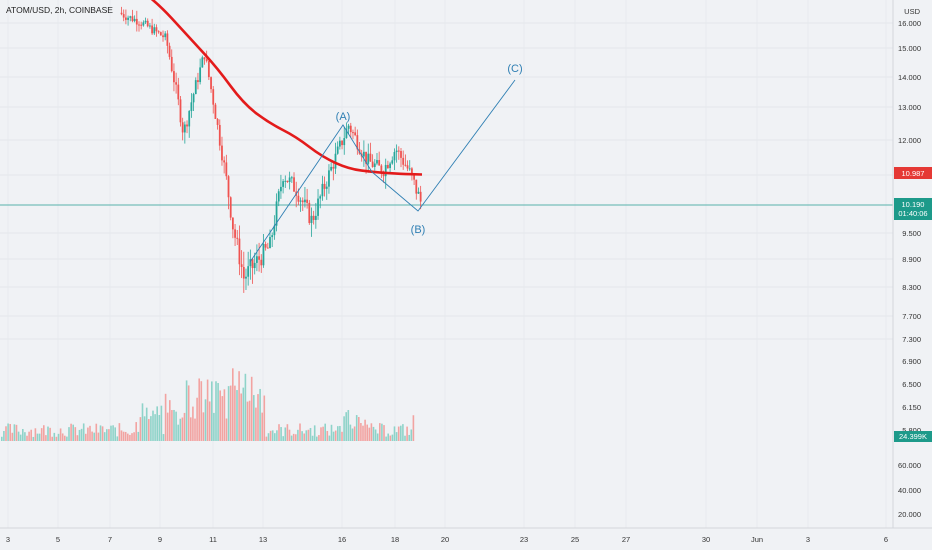 The width and height of the screenshot is (932, 550). Describe the element at coordinates (911, 259) in the screenshot. I see `price-tick-6: 8.900` at that location.